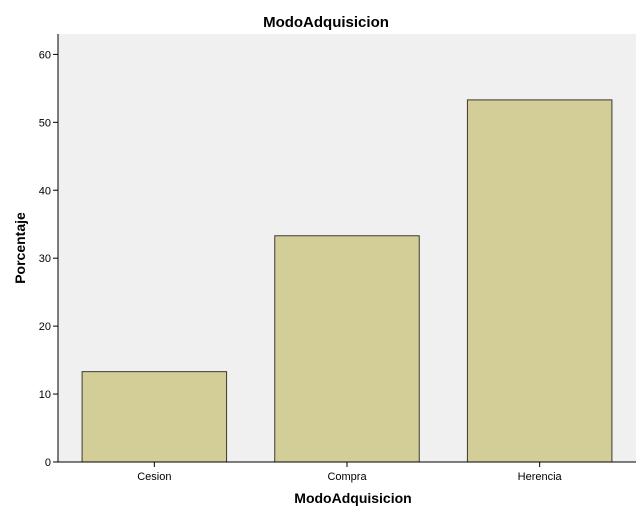  What do you see at coordinates (48, 463) in the screenshot?
I see `y-tick-label: 0` at bounding box center [48, 463].